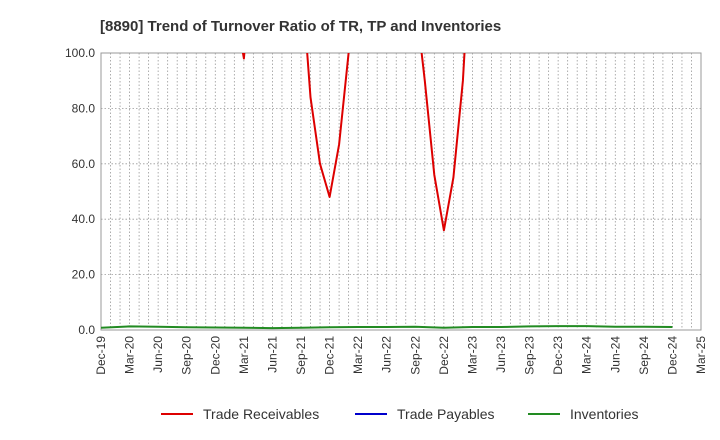 Image resolution: width=720 pixels, height=440 pixels. I want to click on x-tick-label: Jun-23, so click(501, 354).